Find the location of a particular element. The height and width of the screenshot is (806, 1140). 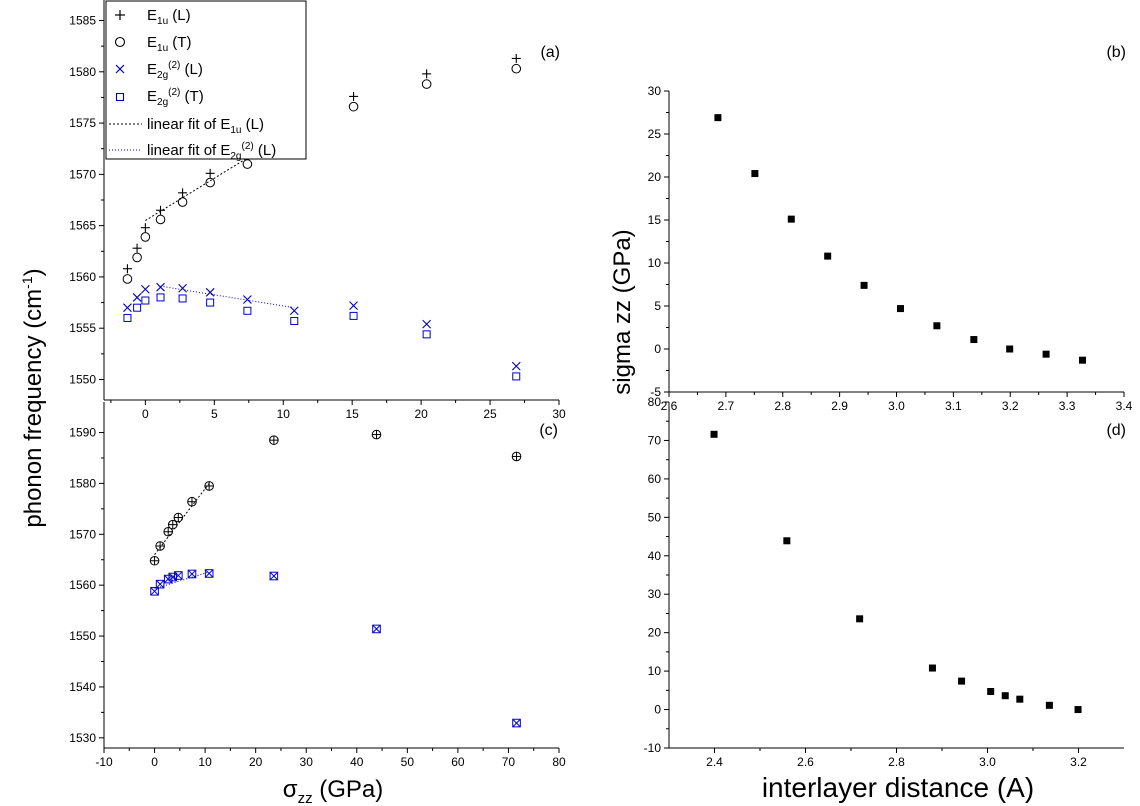

point-c-s1-6-d2 is located at coordinates (209, 573).